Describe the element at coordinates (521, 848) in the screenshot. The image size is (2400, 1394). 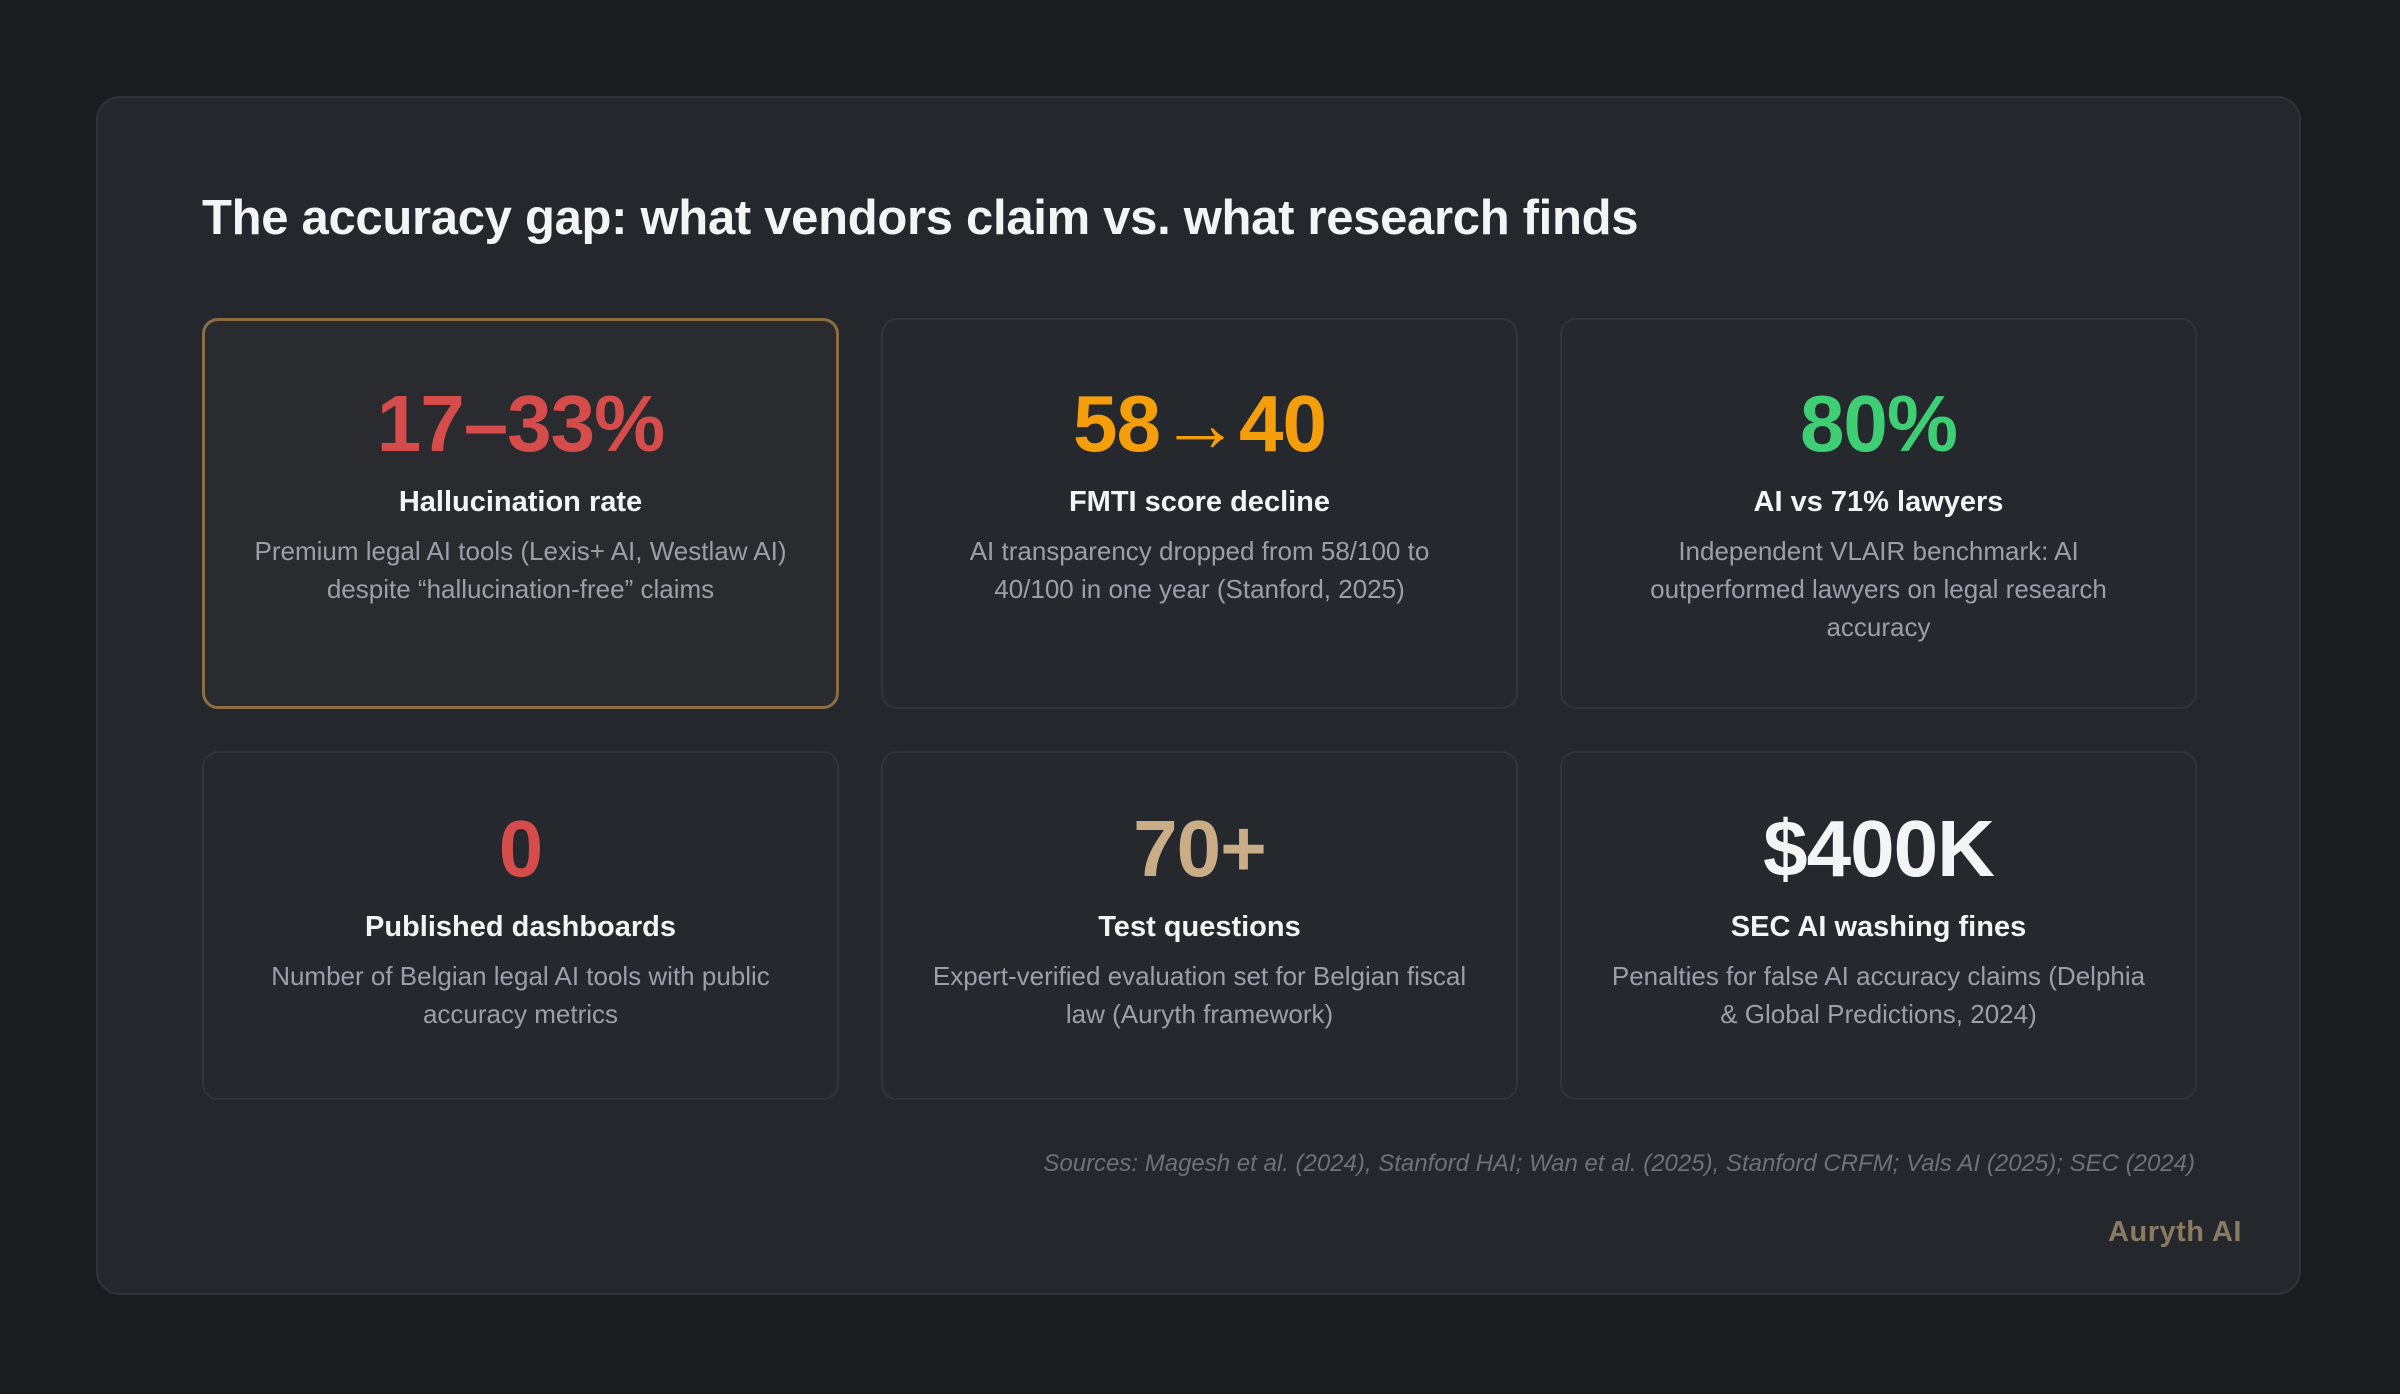
I see `stat-value: 0` at that location.